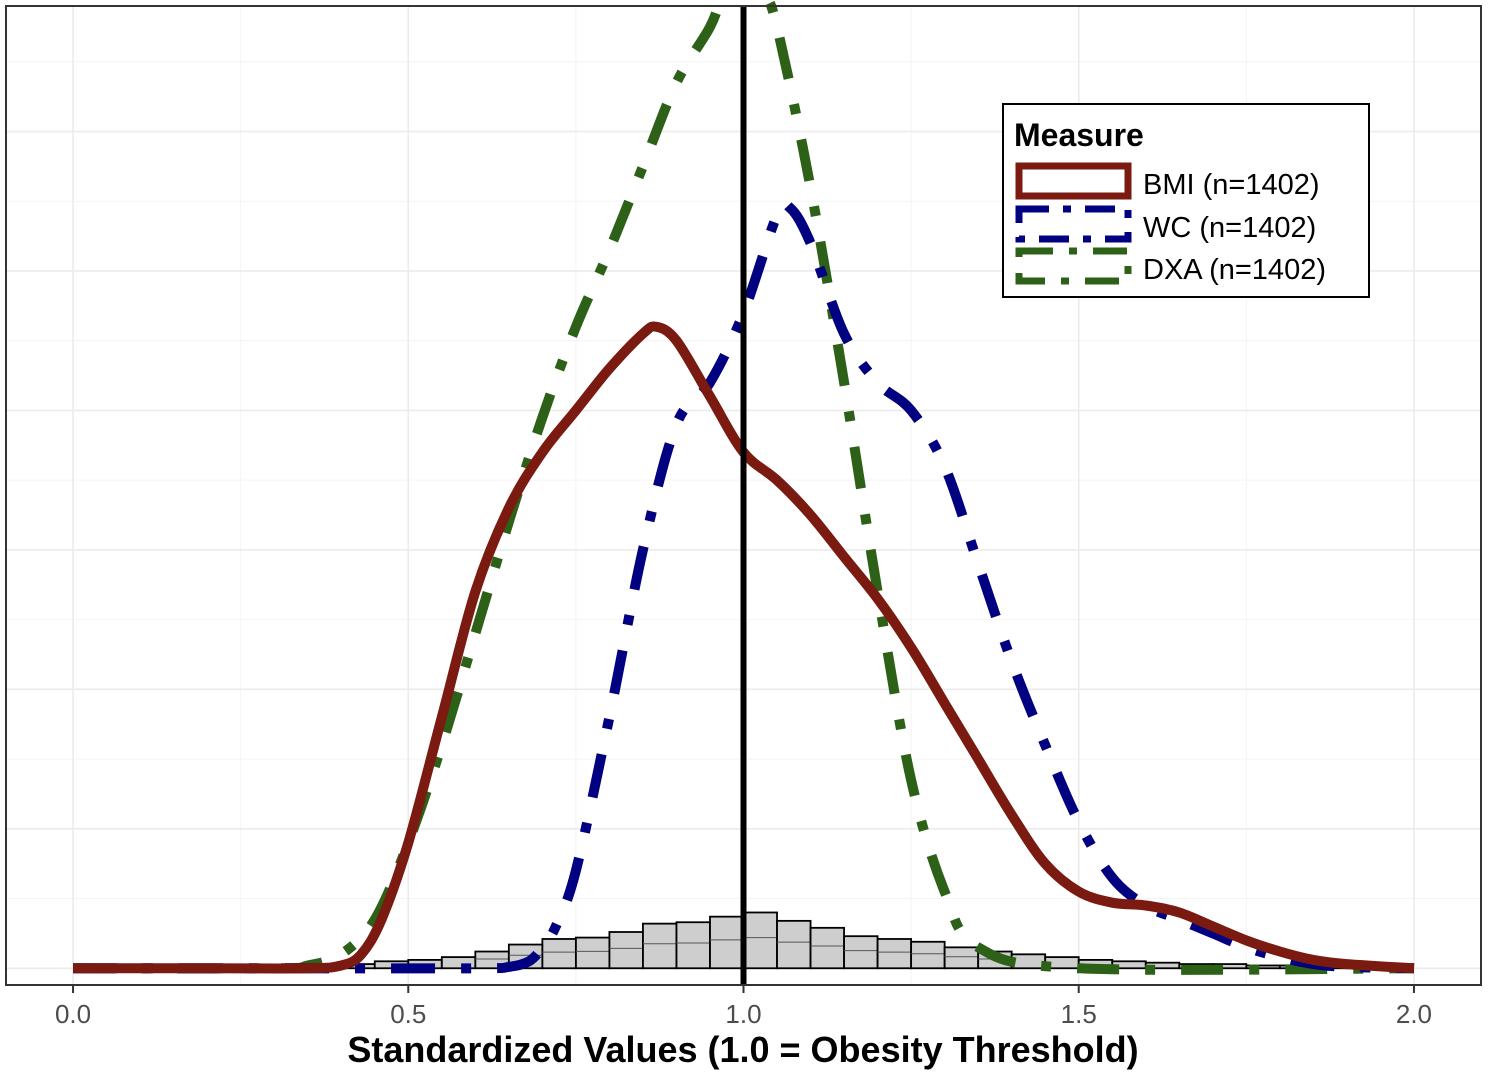  I want to click on x-tick-label: 1.5, so click(1079, 1014).